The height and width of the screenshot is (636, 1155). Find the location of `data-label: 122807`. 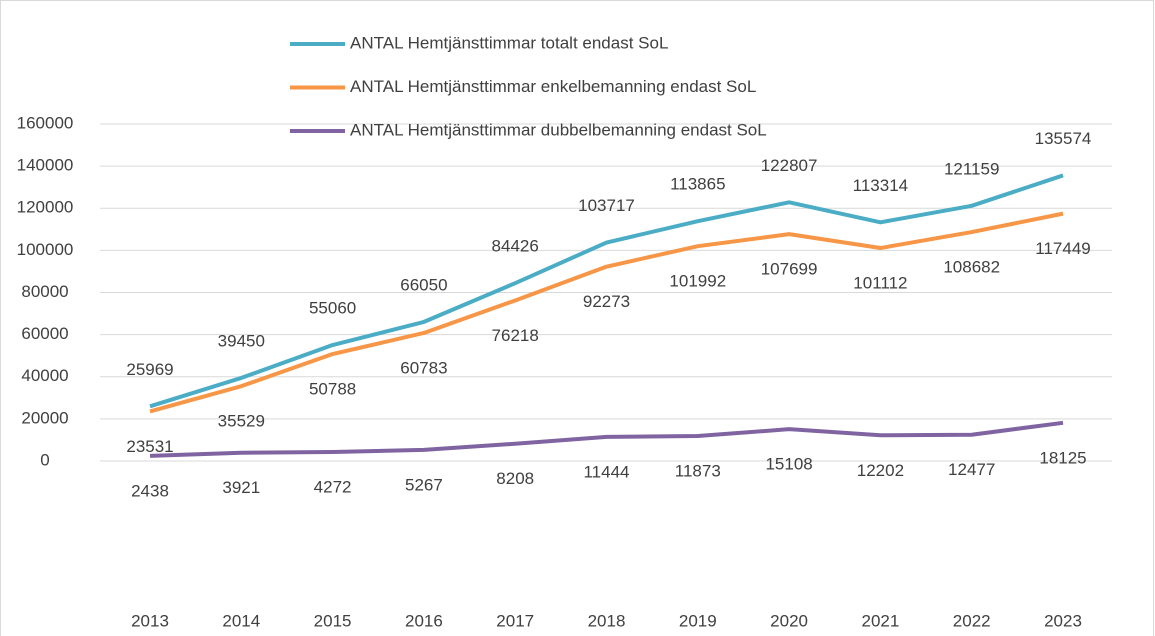

data-label: 122807 is located at coordinates (789, 165).